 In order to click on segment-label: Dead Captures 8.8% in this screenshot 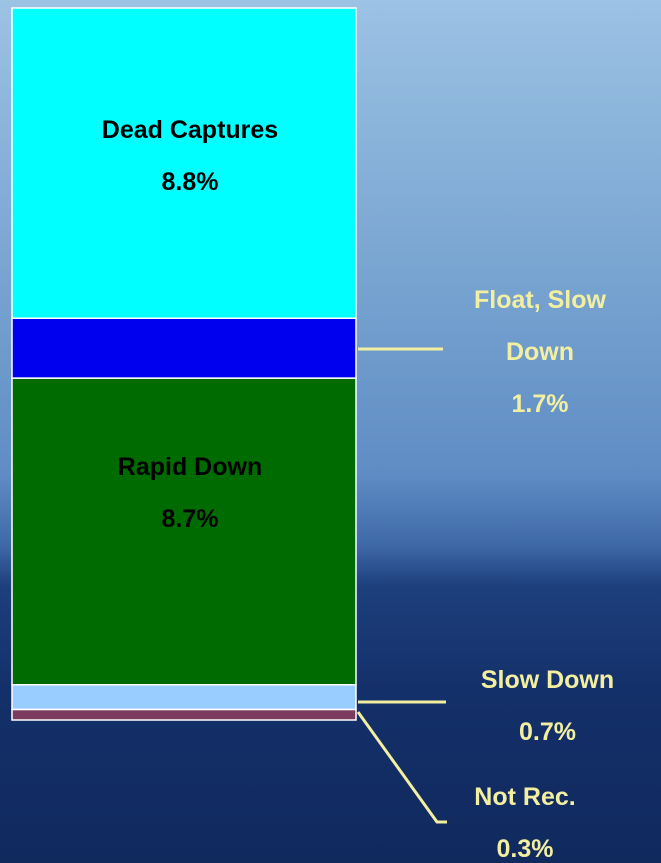, I will do `click(190, 156)`.